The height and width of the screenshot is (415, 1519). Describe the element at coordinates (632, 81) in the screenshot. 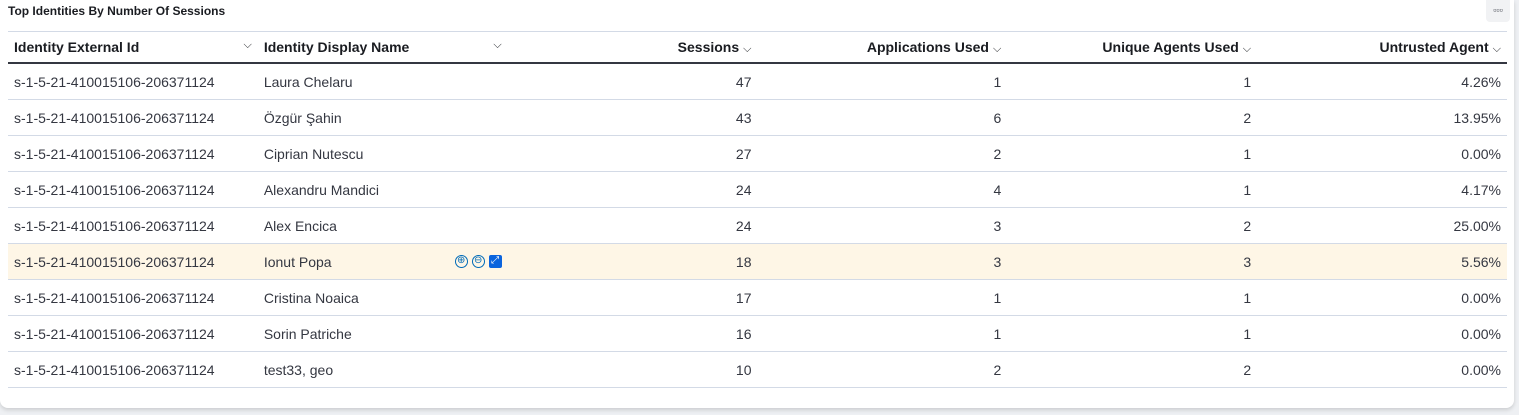

I see `cell-sessions: 47` at that location.